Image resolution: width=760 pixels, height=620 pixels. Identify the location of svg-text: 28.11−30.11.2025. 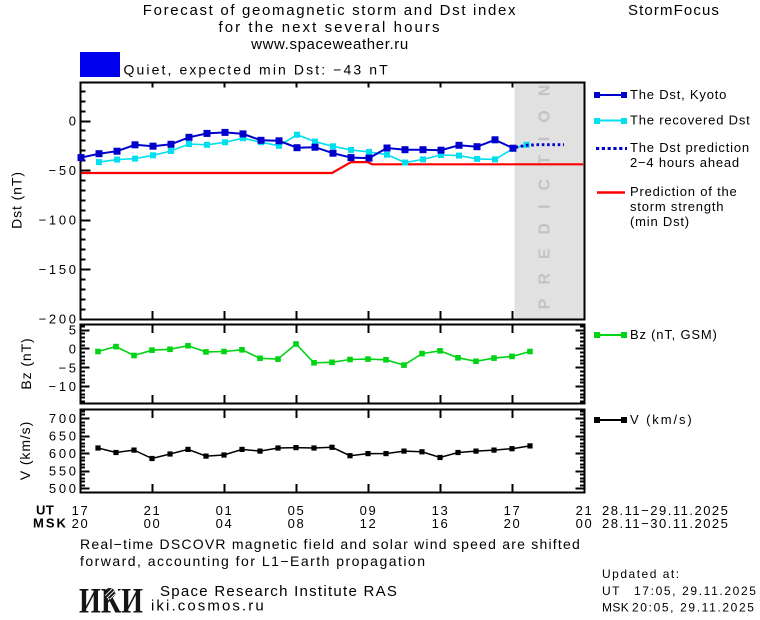
(665, 523).